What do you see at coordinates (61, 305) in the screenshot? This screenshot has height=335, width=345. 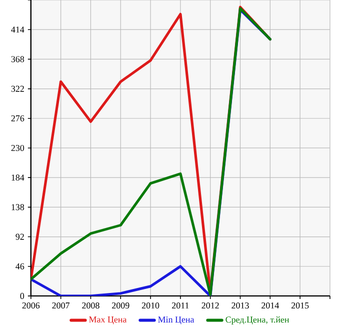 I see `x-tick-label: 2007` at bounding box center [61, 305].